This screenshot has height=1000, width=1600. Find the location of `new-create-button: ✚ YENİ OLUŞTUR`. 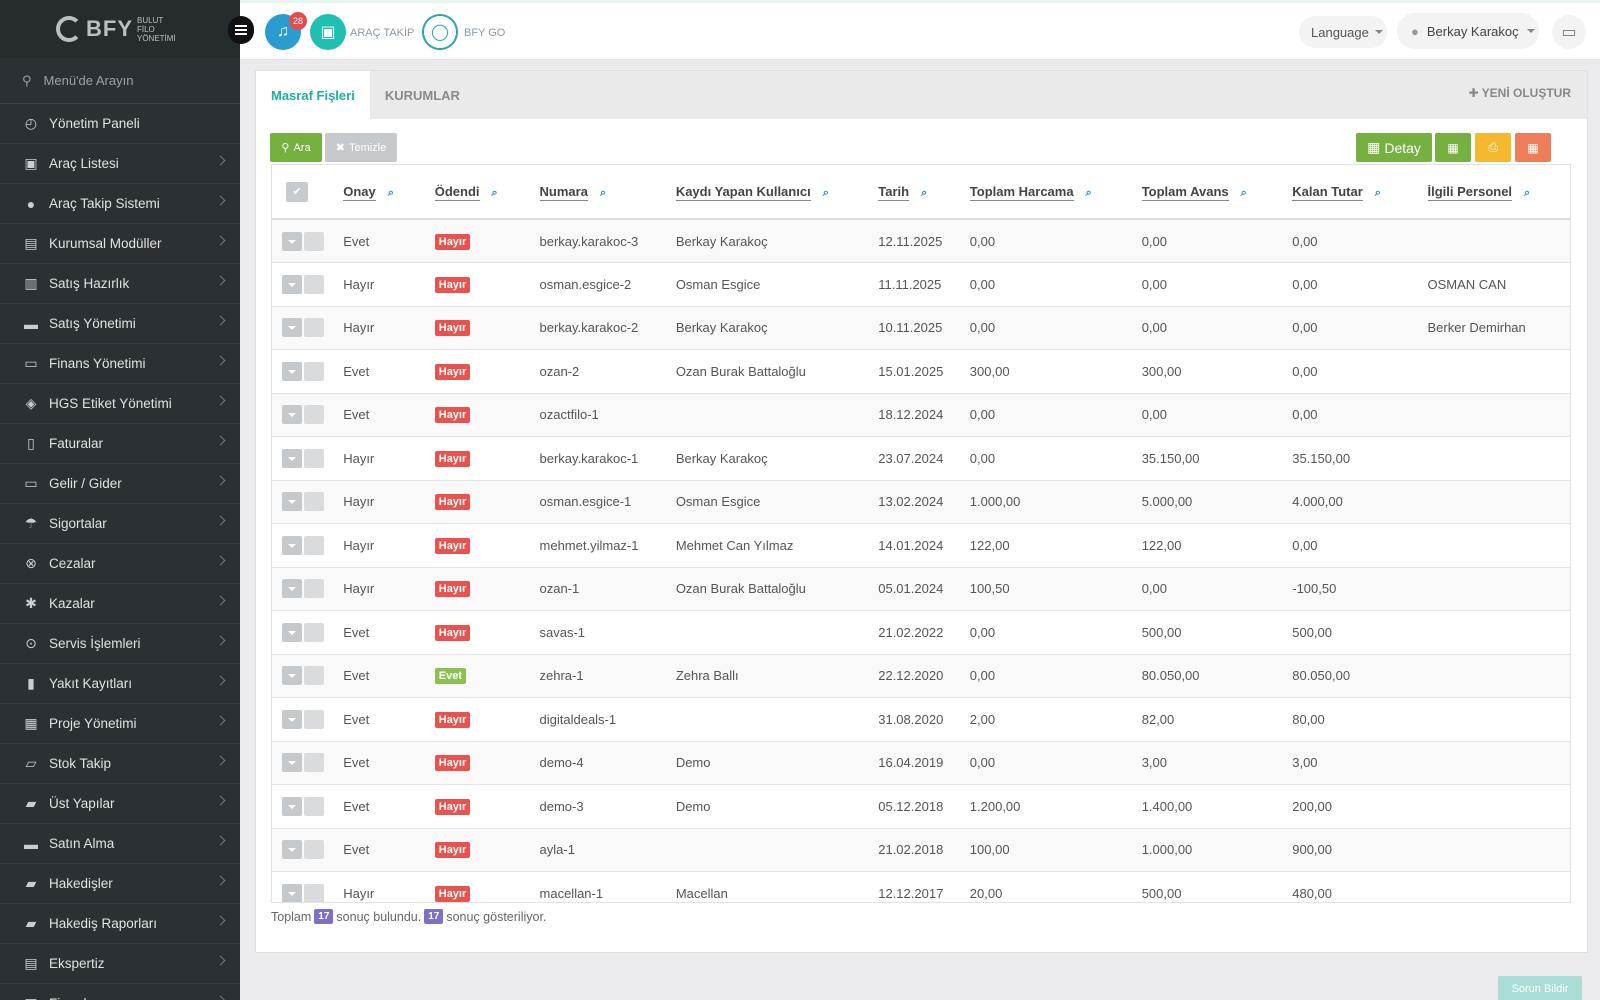

new-create-button: ✚ YENİ OLUŞTUR is located at coordinates (1519, 93).